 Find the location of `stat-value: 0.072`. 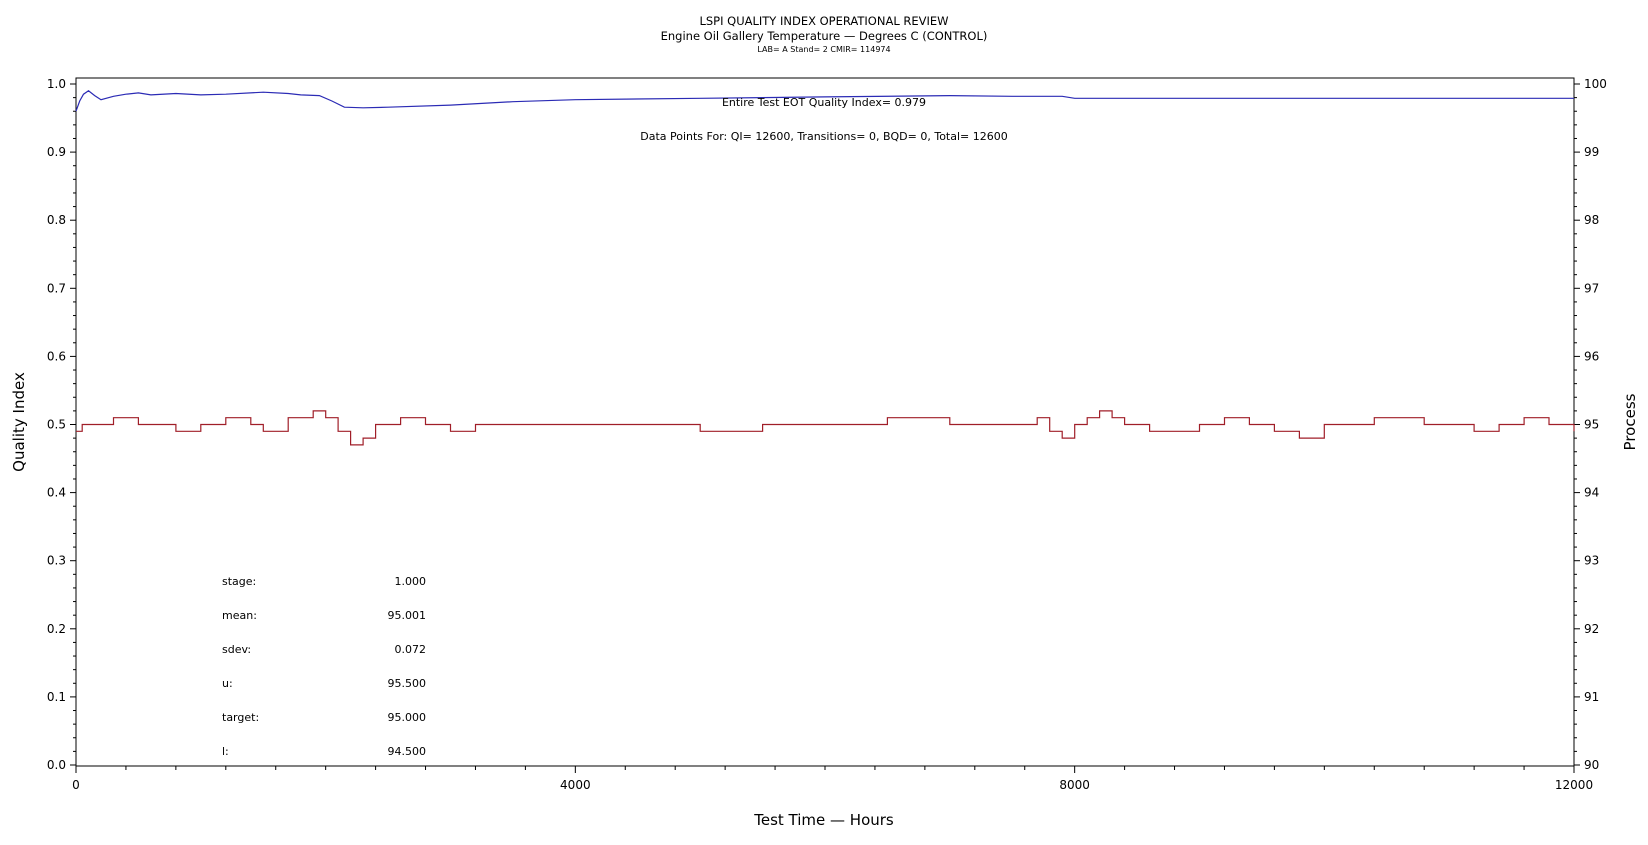

stat-value: 0.072 is located at coordinates (411, 649).